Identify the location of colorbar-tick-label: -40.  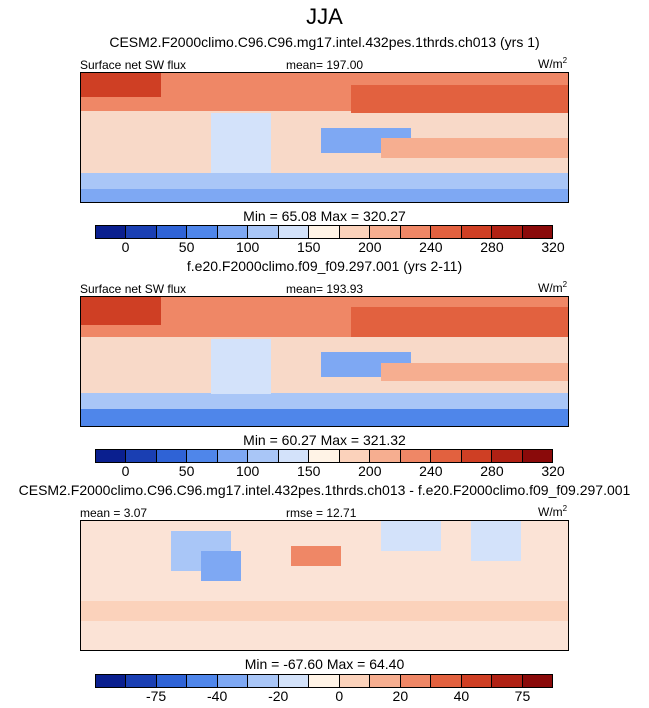
(217, 696).